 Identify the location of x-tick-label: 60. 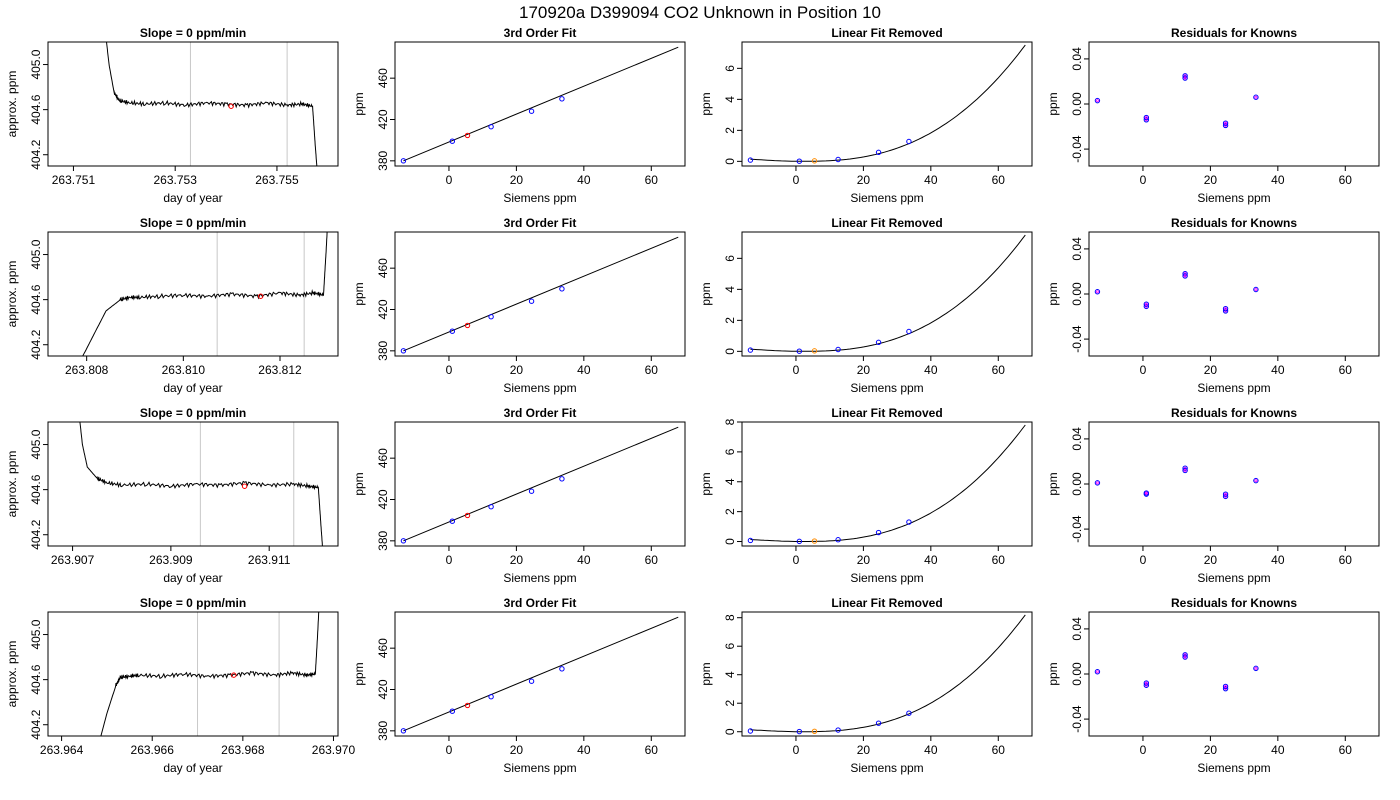
(999, 370).